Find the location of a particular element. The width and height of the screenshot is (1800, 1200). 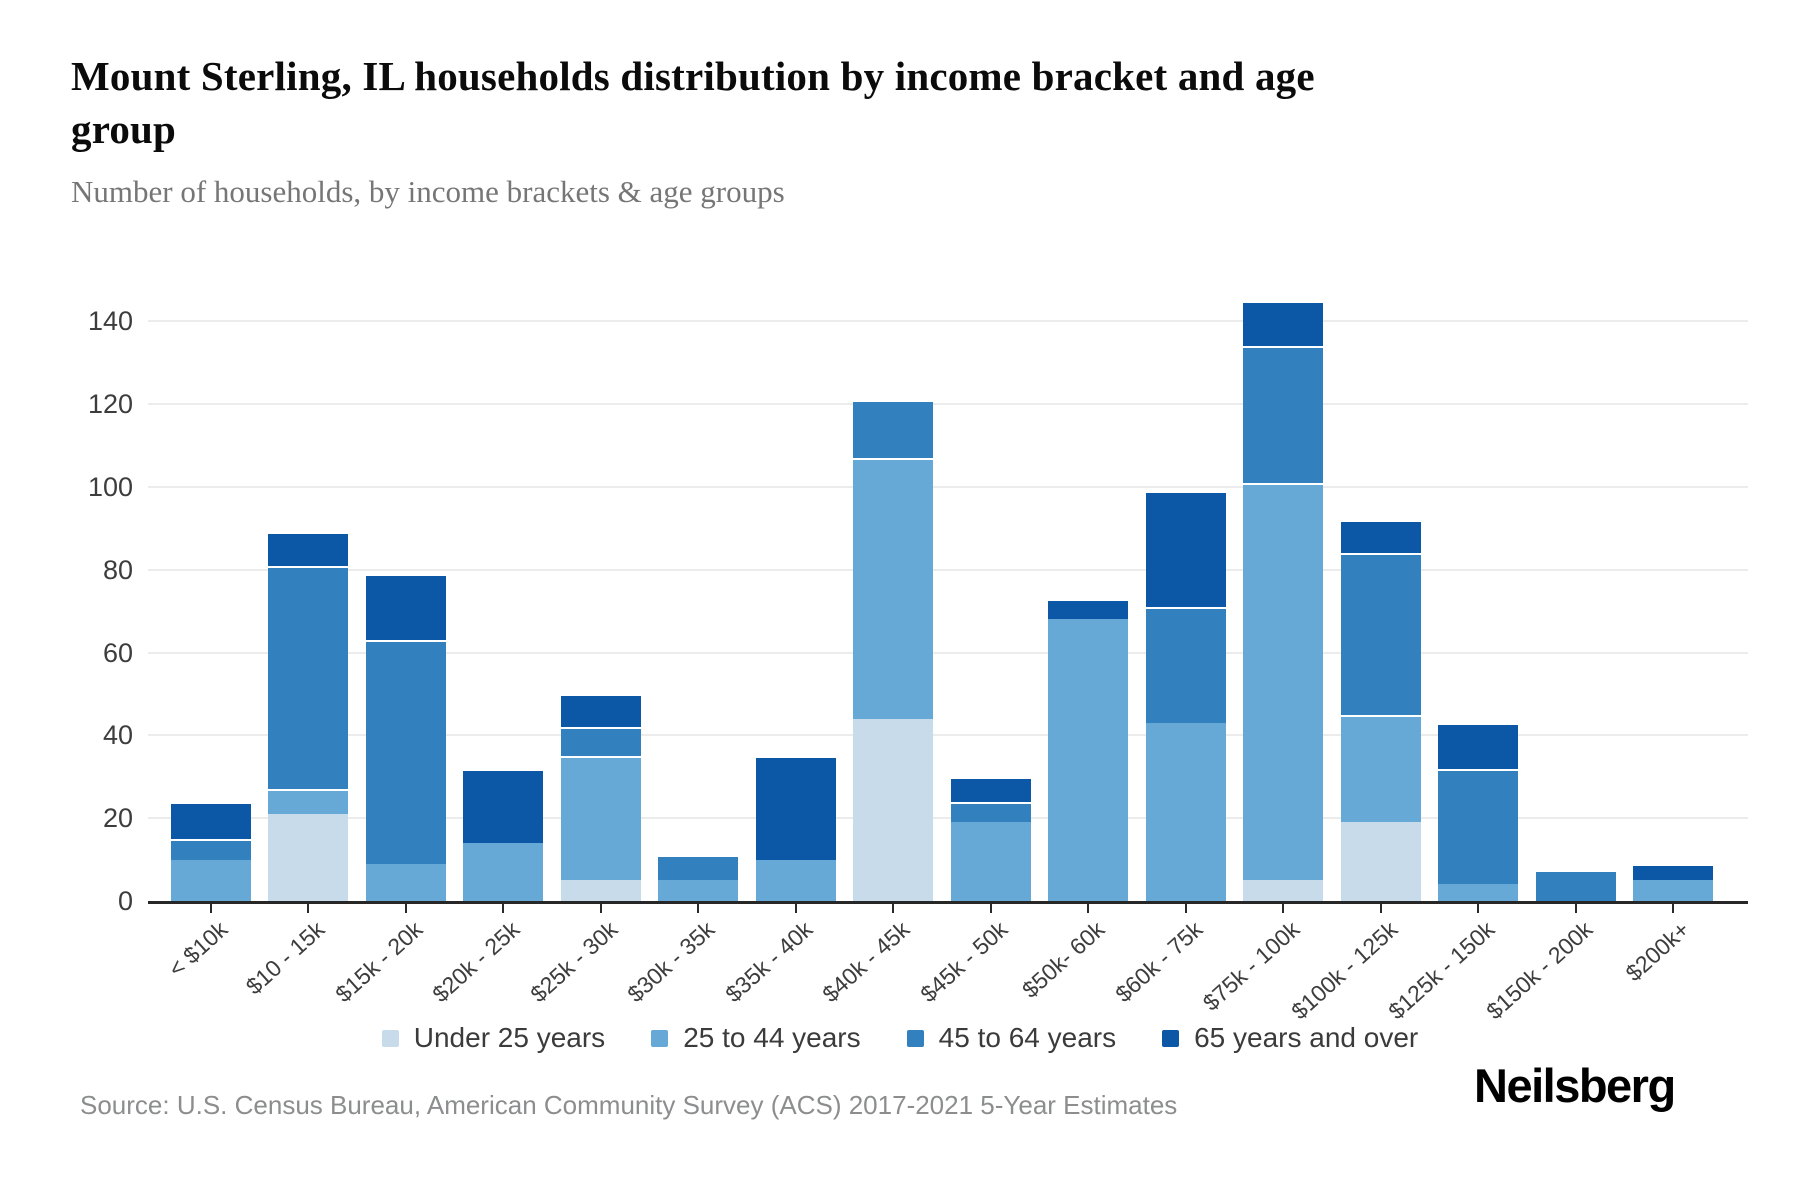

y-axis-tick-label: 60 is located at coordinates (117, 652).